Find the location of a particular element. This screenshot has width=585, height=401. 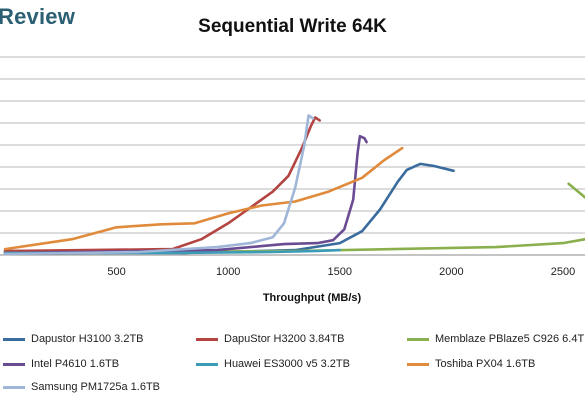

legend-label: Intel P4610 1.6TB is located at coordinates (75, 364).